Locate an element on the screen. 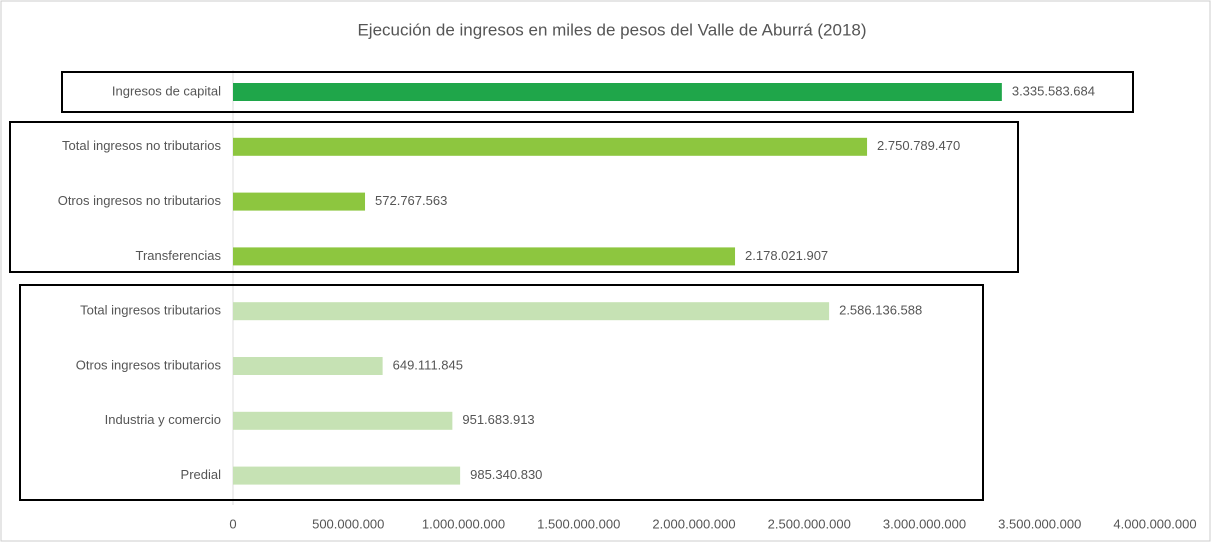 The height and width of the screenshot is (542, 1211). value-label: 2.586.136.588 is located at coordinates (880, 310).